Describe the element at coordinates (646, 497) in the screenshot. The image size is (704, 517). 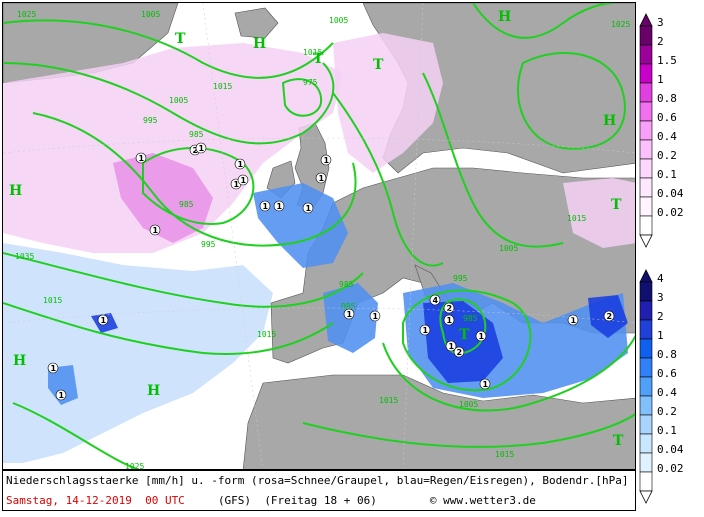
I see `rain-legend-arrow-bottom` at that location.